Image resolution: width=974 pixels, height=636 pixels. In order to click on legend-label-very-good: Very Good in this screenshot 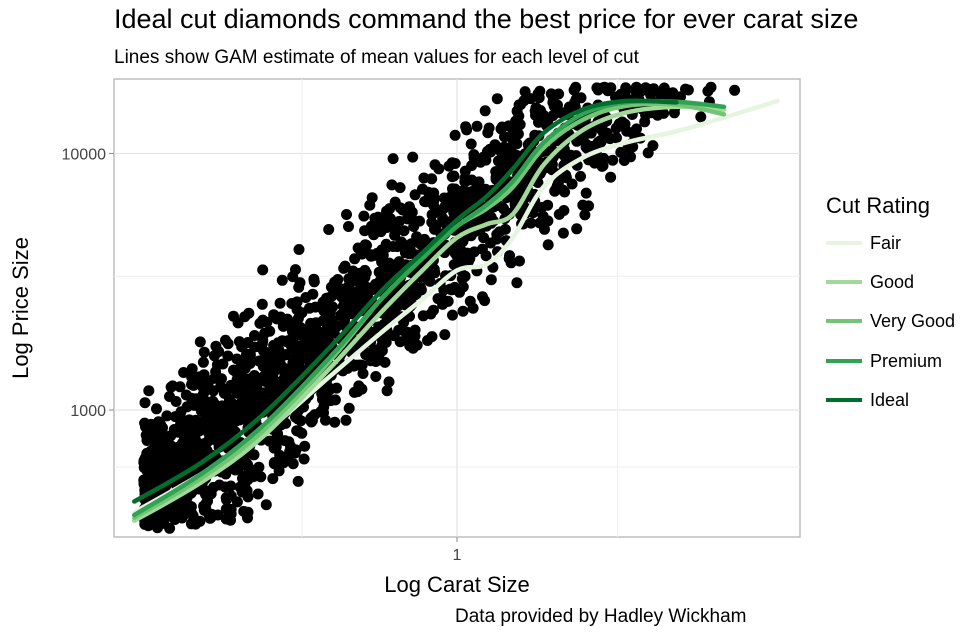, I will do `click(913, 320)`.